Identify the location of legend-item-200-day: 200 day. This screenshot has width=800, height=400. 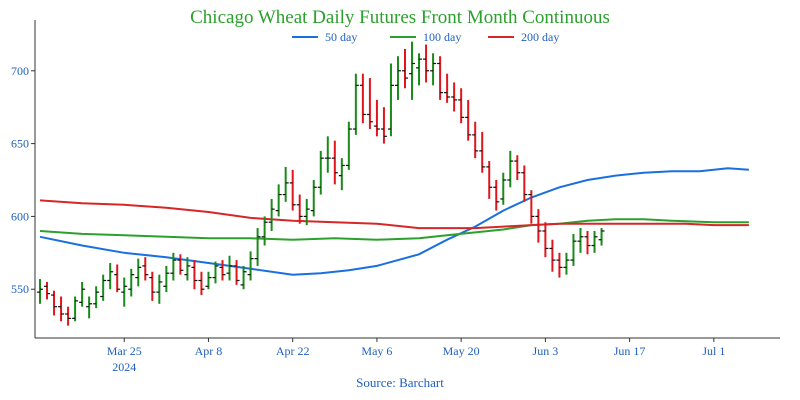
(523, 37).